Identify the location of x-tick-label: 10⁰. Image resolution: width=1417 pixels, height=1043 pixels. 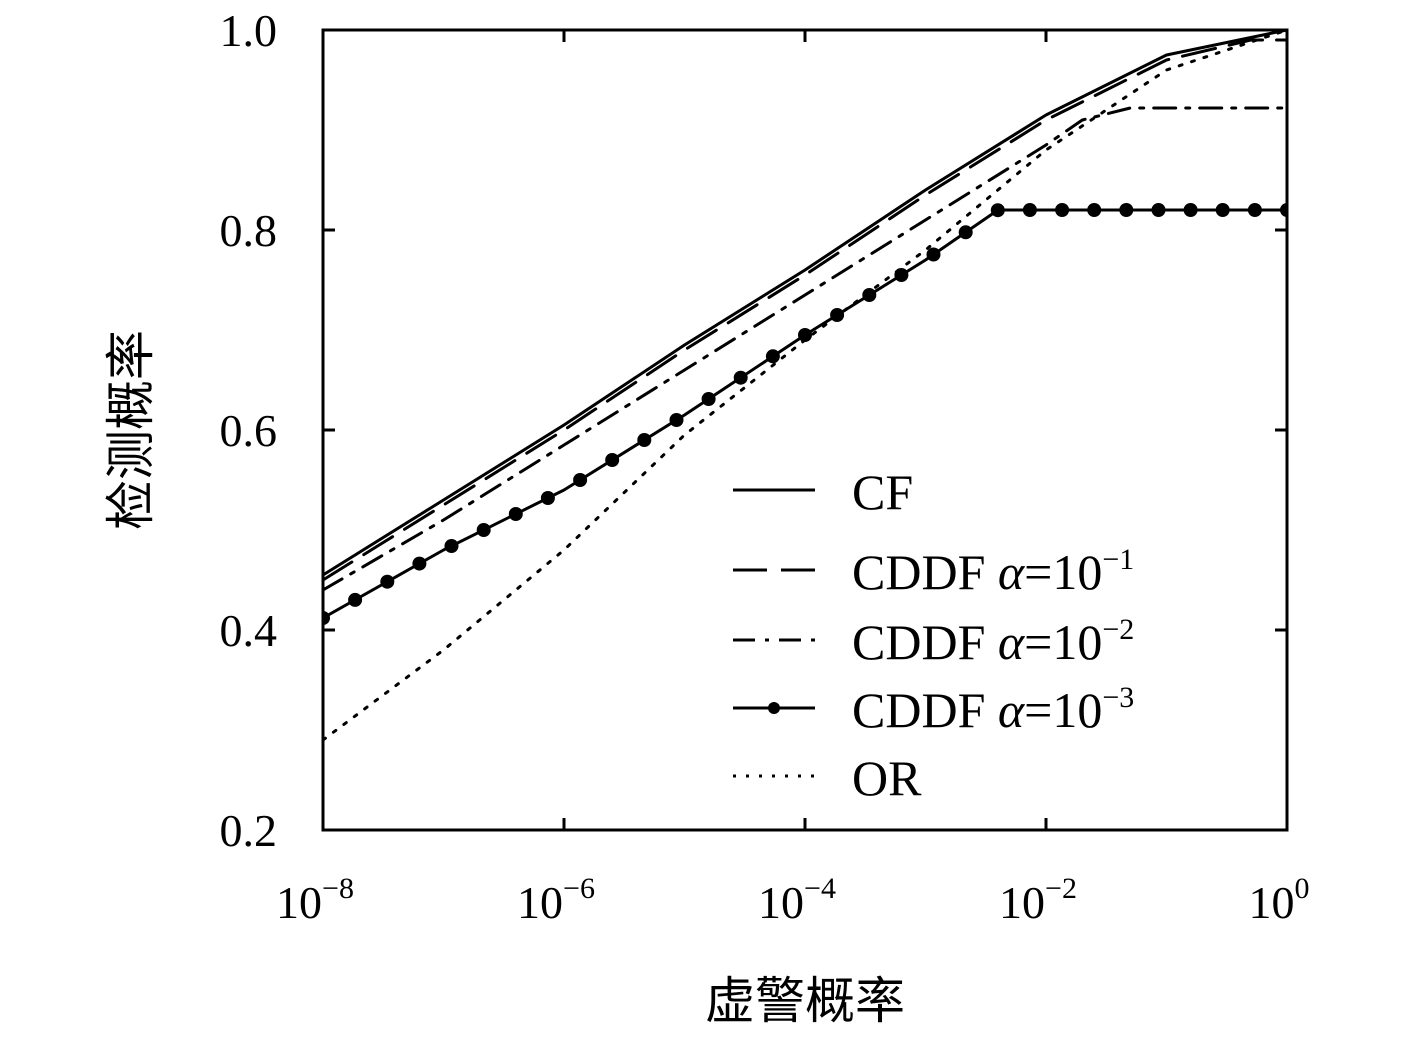
(1279, 900).